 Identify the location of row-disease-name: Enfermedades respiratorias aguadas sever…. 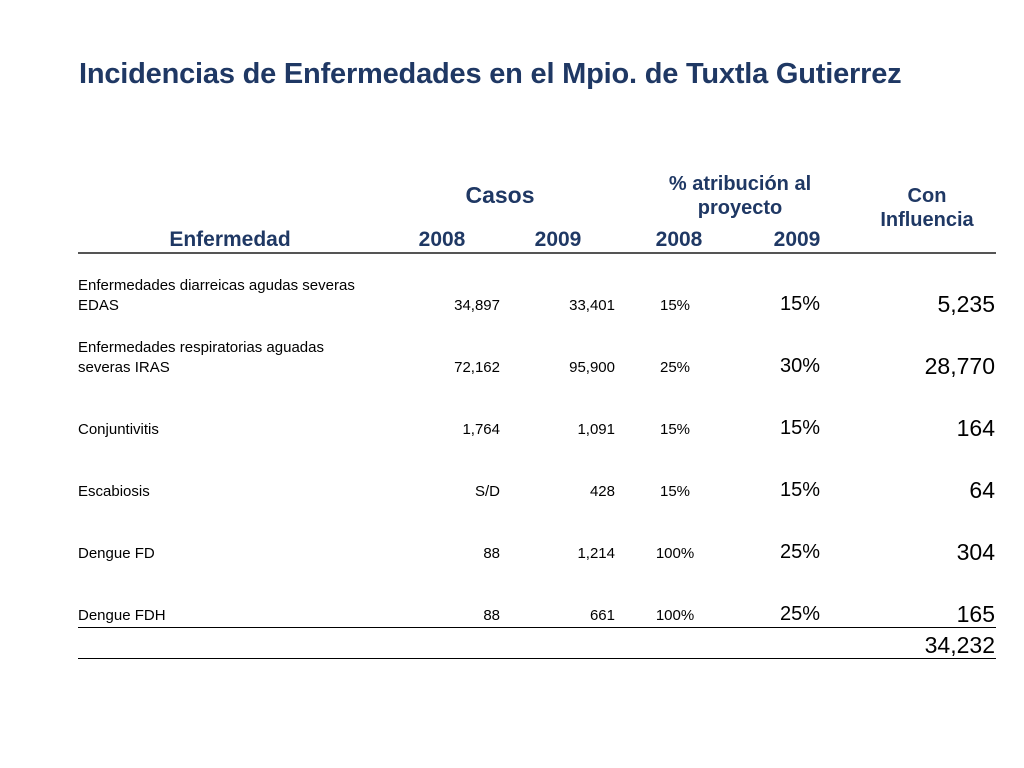
(201, 357).